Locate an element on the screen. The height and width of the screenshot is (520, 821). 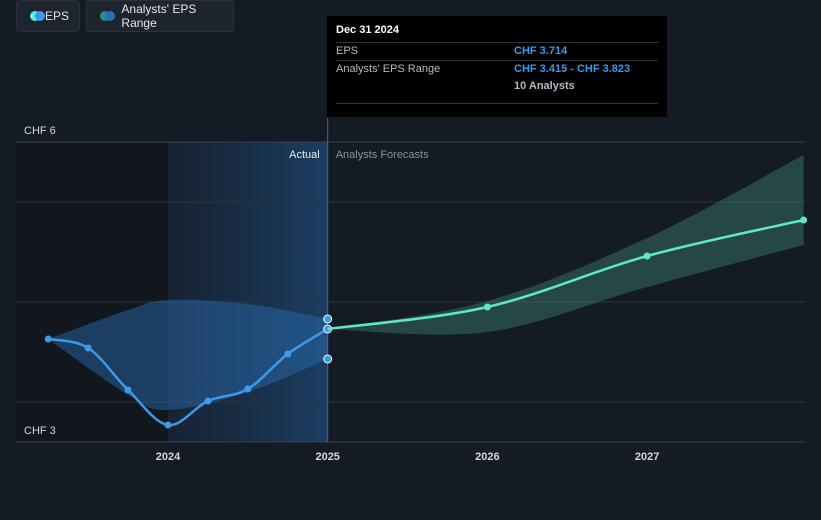
tooltip-date: Dec 31 2024 is located at coordinates (367, 30).